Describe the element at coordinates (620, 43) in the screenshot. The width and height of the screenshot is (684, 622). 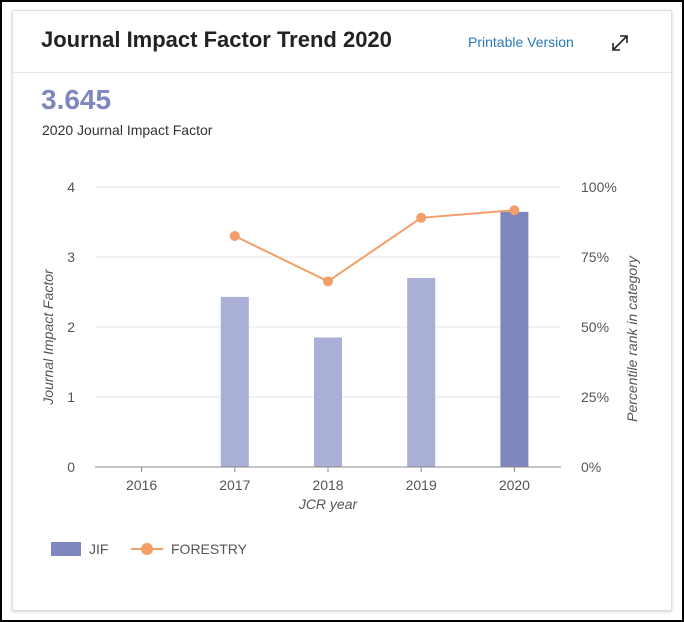
I see `expand-arrows-icon` at that location.